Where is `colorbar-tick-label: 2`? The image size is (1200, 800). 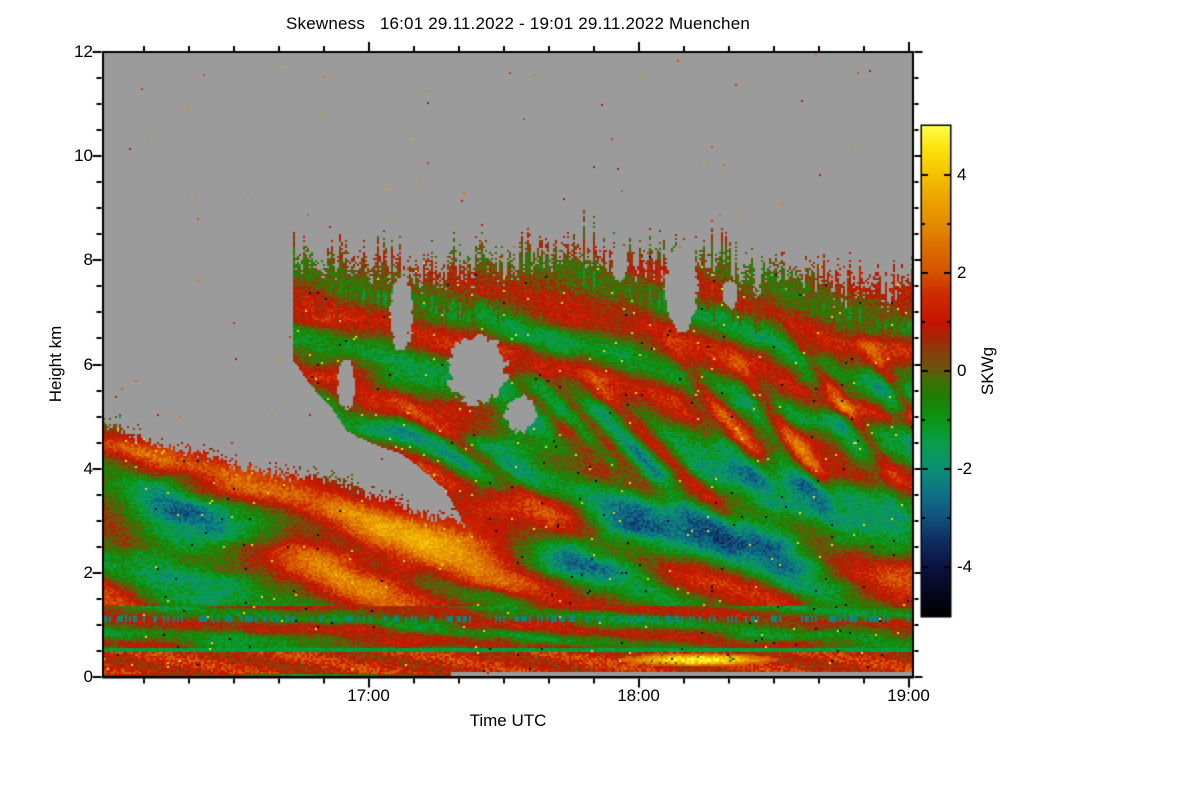 colorbar-tick-label: 2 is located at coordinates (962, 272).